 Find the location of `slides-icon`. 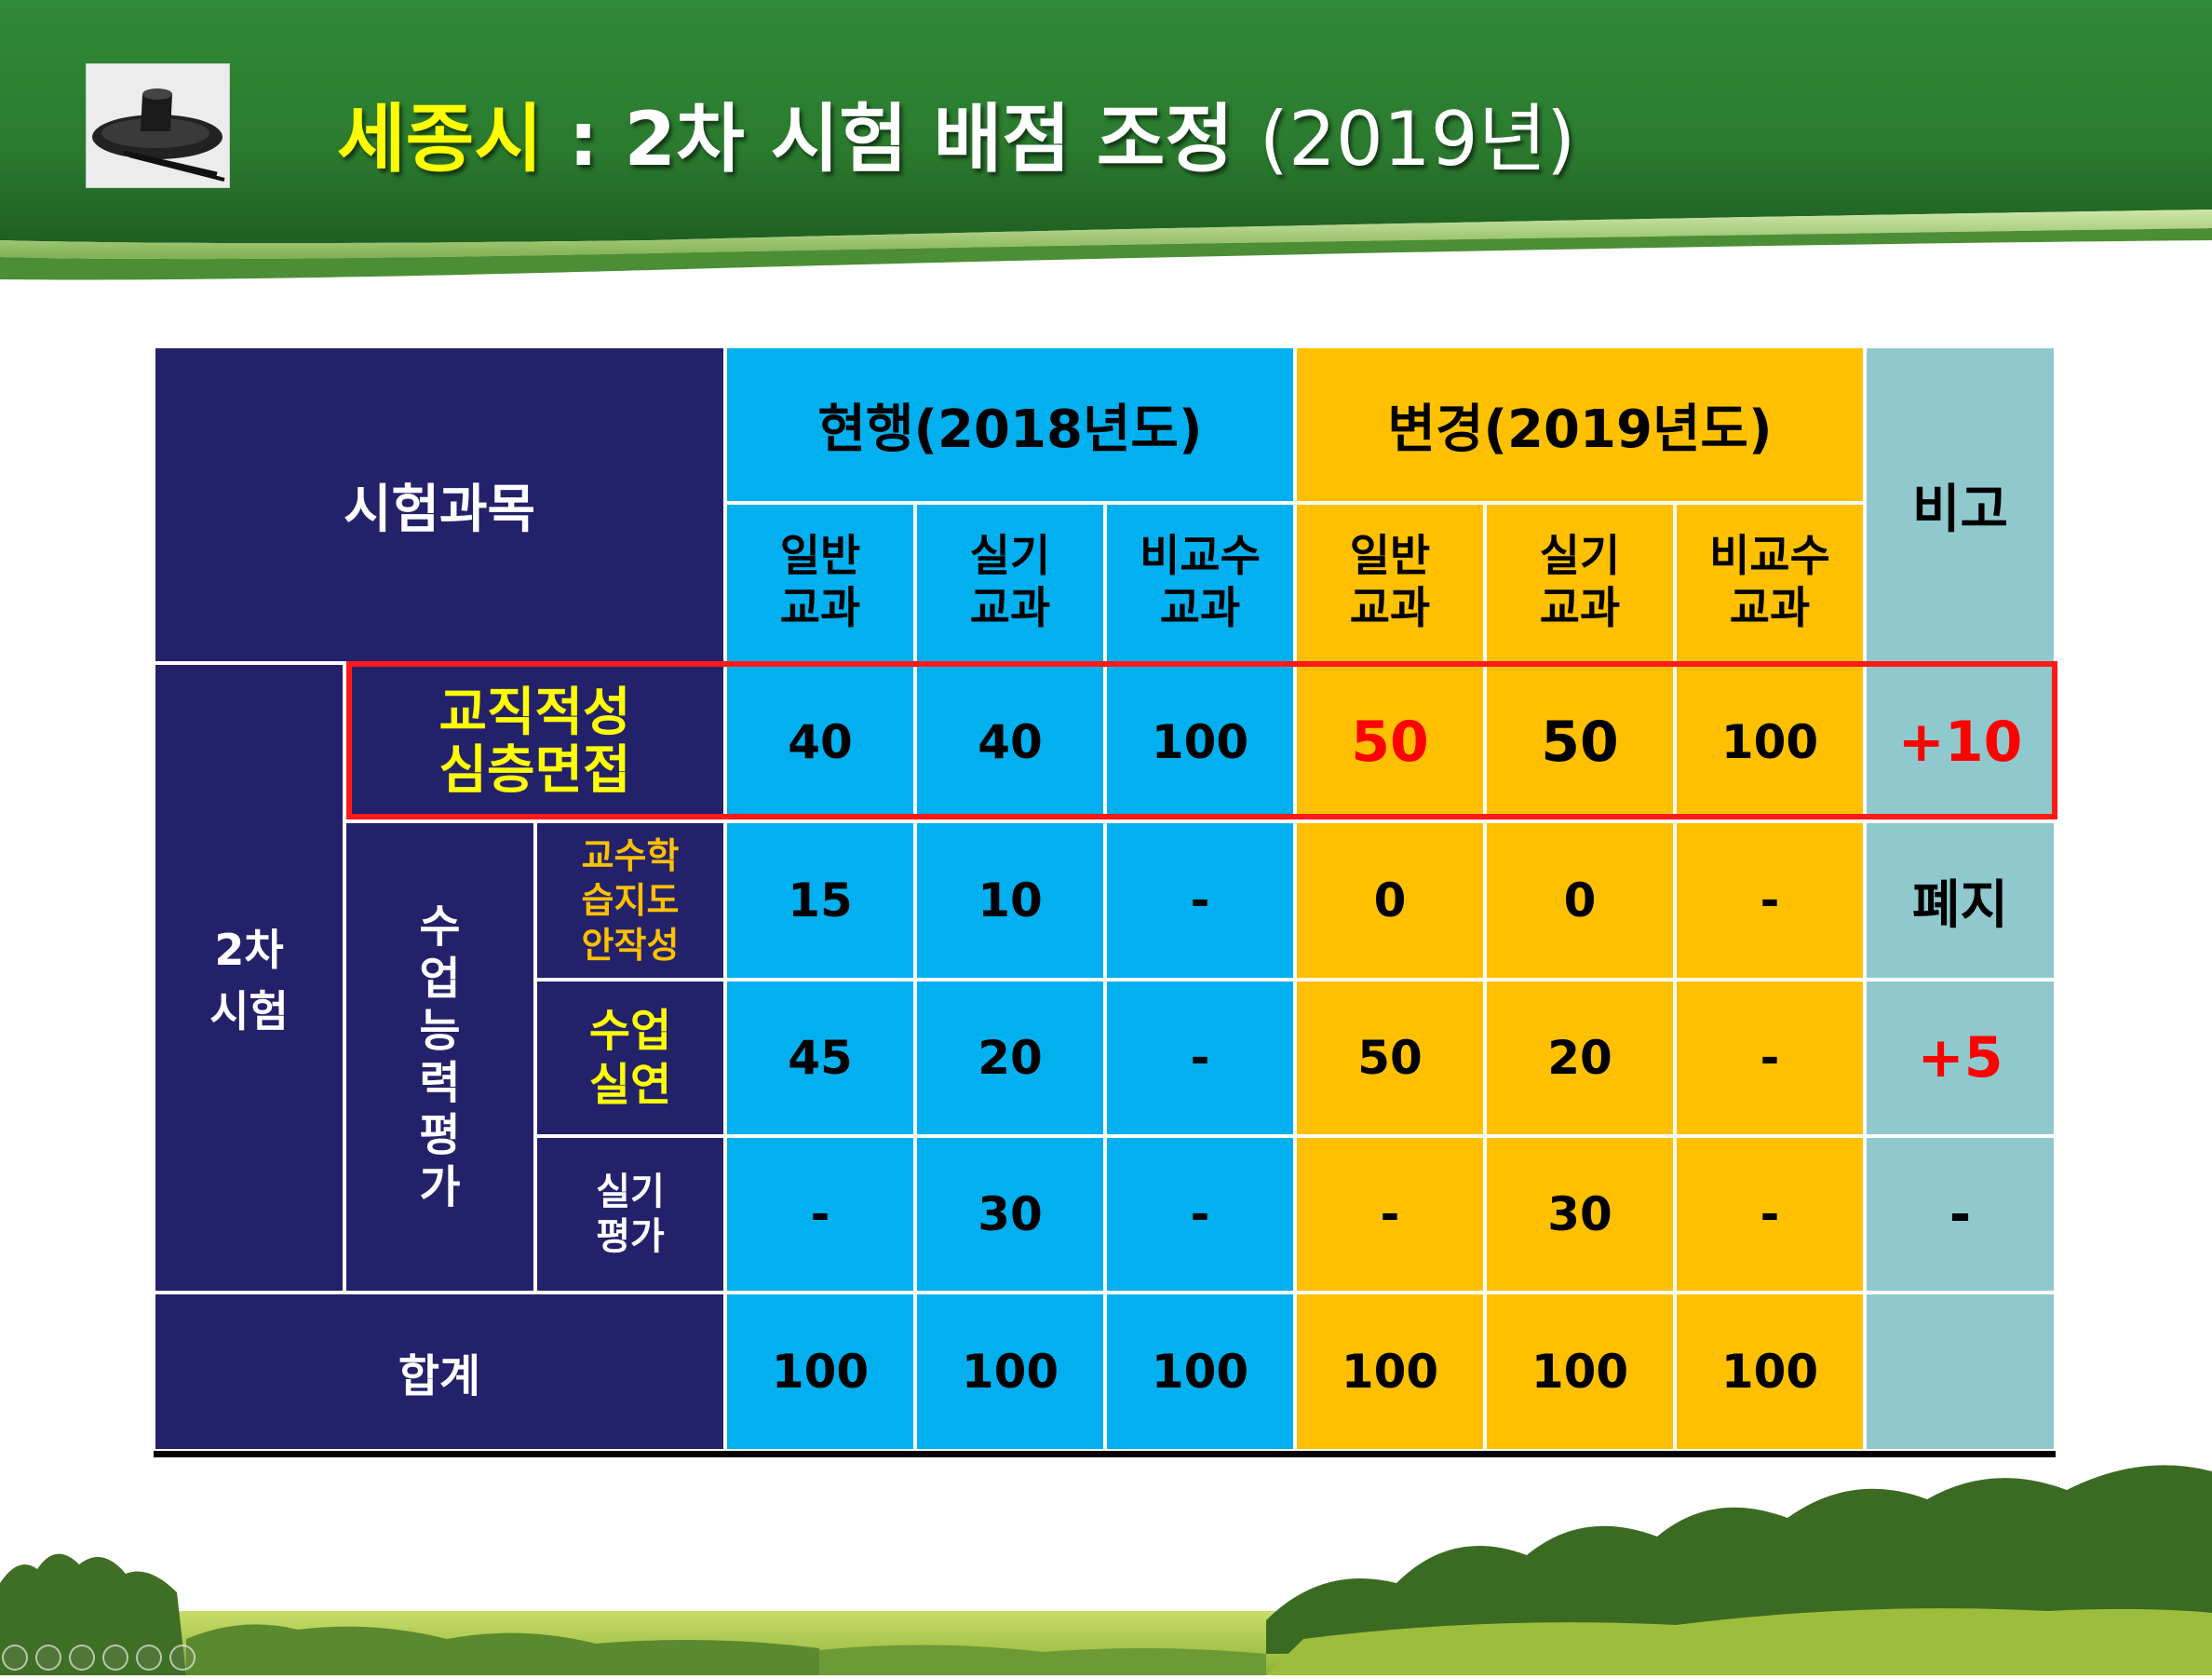

slides-icon is located at coordinates (115, 1658).